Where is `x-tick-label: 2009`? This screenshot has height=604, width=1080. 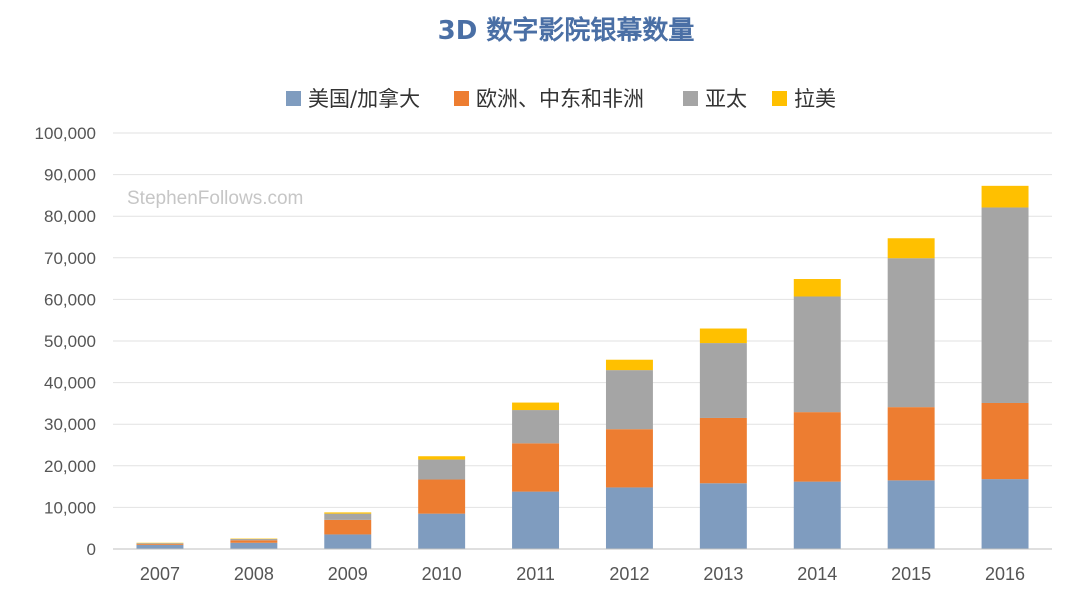
x-tick-label: 2009 is located at coordinates (348, 574).